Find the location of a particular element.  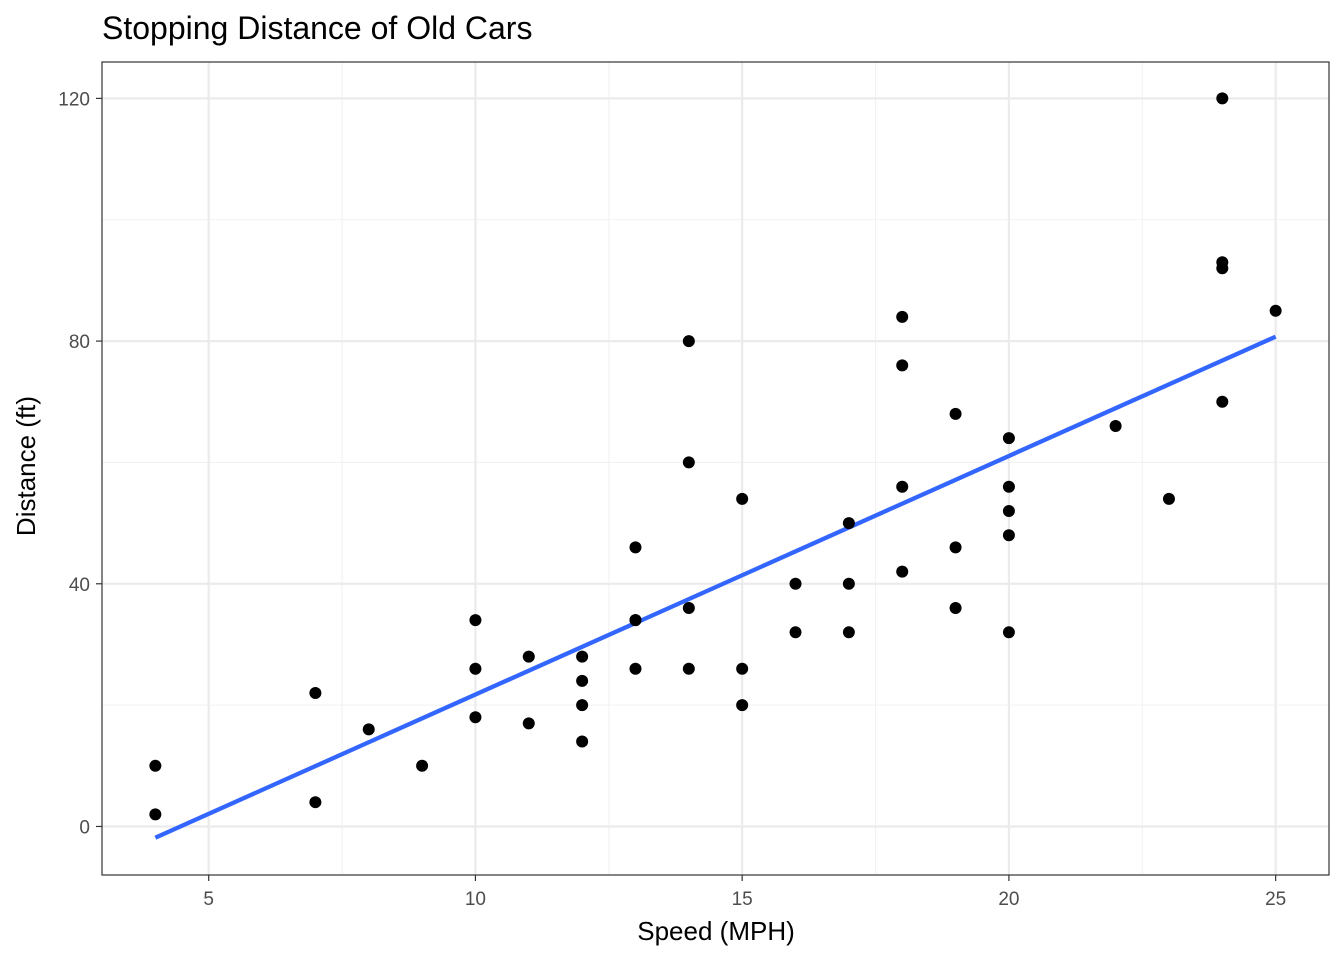

x-tick-label: 25 is located at coordinates (1275, 899).